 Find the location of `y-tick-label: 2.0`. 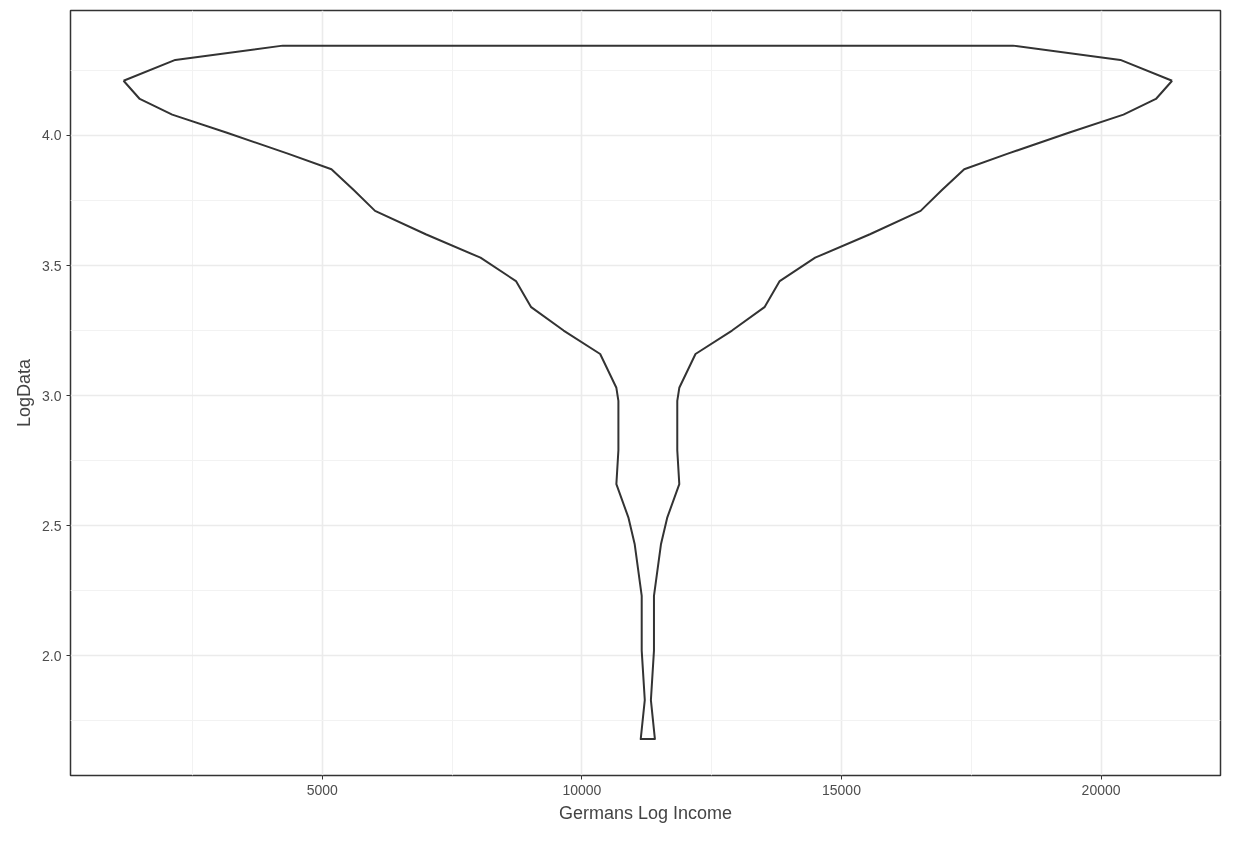

y-tick-label: 2.0 is located at coordinates (52, 655).